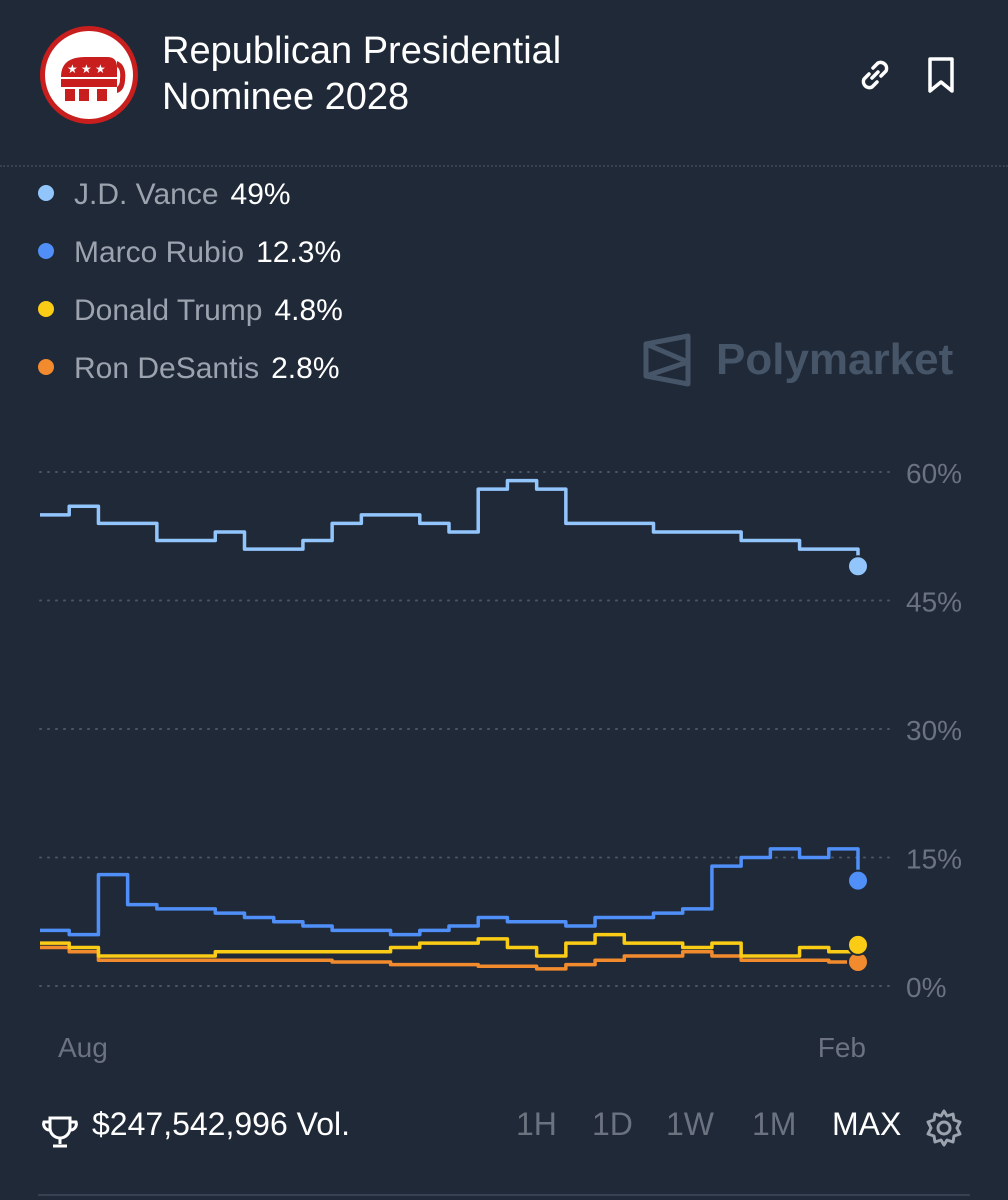 The image size is (1008, 1200). Describe the element at coordinates (260, 194) in the screenshot. I see `legend-value: 49%` at that location.